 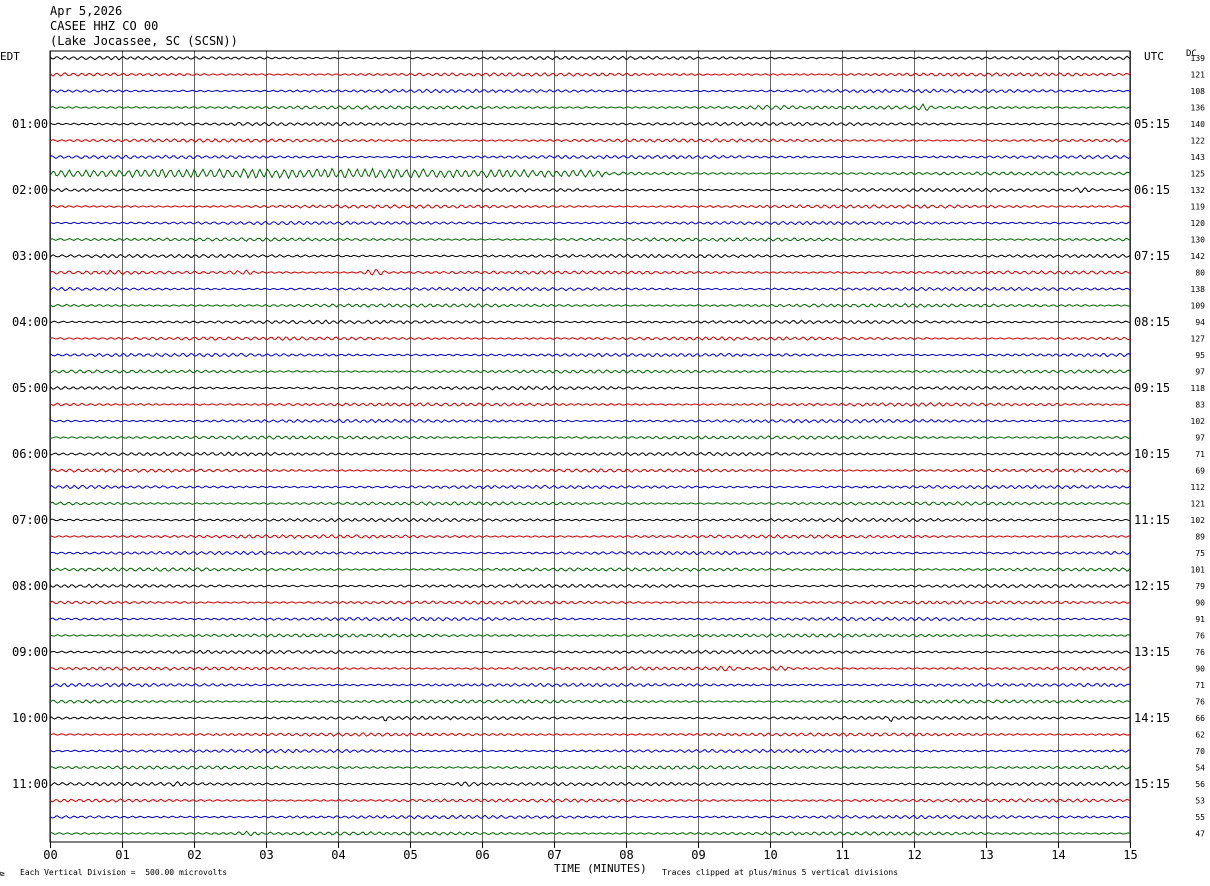 I want to click on dc-offset-value: 119, so click(x=1198, y=207).